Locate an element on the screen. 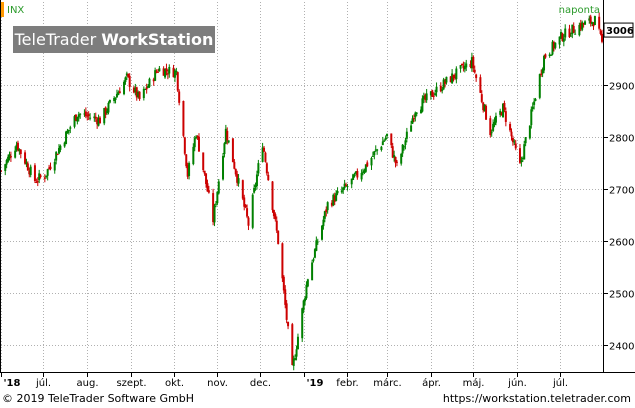 The width and height of the screenshot is (635, 408). x-tick-label: márc. is located at coordinates (387, 383).